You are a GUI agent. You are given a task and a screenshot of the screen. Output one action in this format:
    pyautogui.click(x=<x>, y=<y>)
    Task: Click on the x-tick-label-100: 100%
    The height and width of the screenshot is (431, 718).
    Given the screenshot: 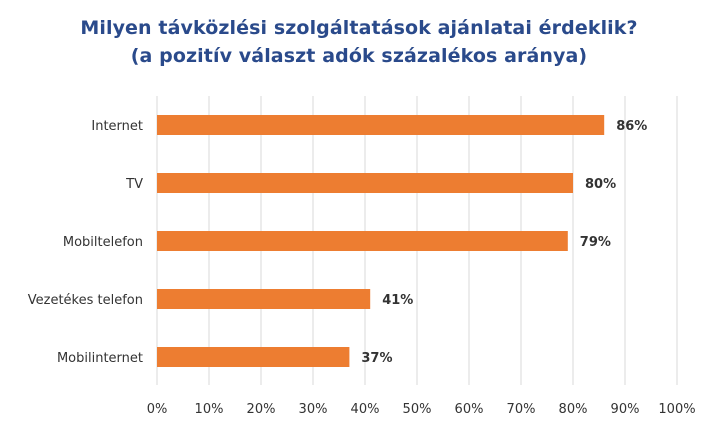 What is the action you would take?
    pyautogui.click(x=676, y=409)
    